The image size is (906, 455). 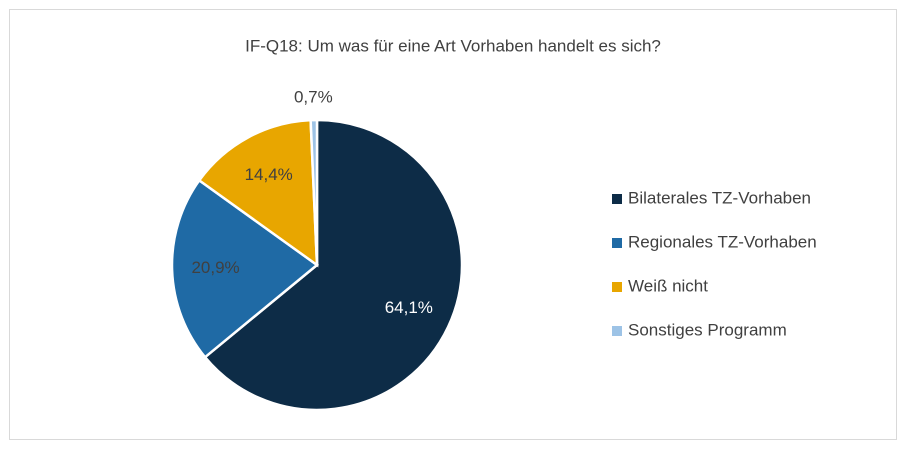 What do you see at coordinates (707, 329) in the screenshot?
I see `legend-label: Sonstiges Programm` at bounding box center [707, 329].